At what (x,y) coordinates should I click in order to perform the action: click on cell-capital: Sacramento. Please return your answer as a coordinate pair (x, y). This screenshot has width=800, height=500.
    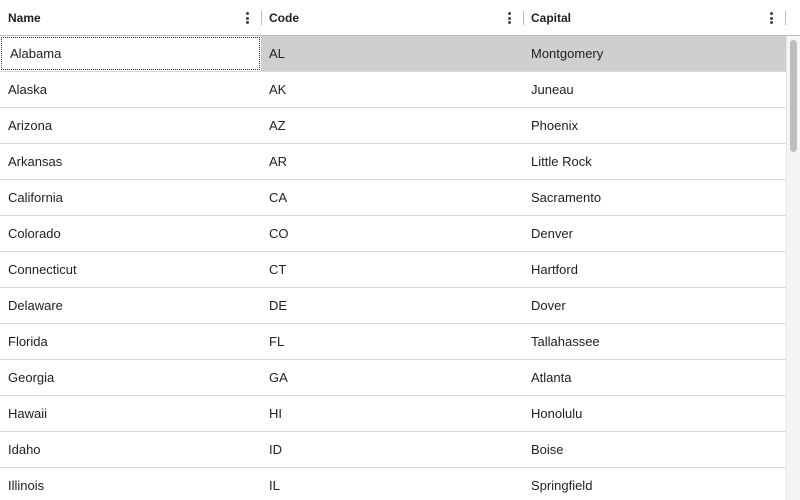
    Looking at the image, I should click on (654, 197).